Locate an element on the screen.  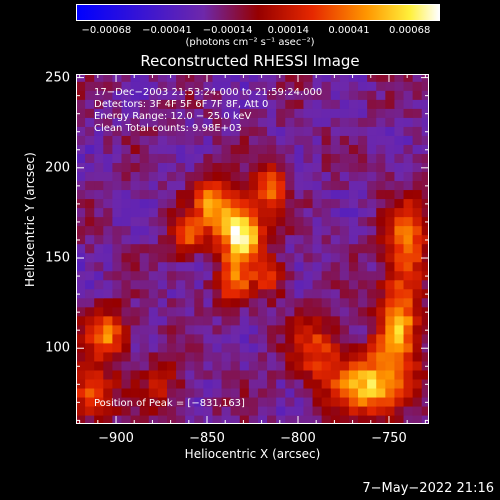
x-tick-label: −850 is located at coordinates (207, 438).